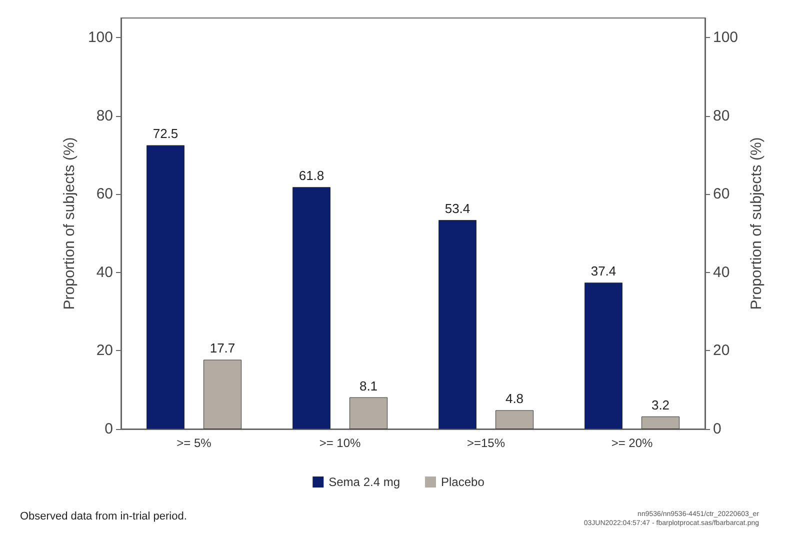 The image size is (797, 539). Describe the element at coordinates (340, 443) in the screenshot. I see `x-tick-label: >= 10%` at that location.